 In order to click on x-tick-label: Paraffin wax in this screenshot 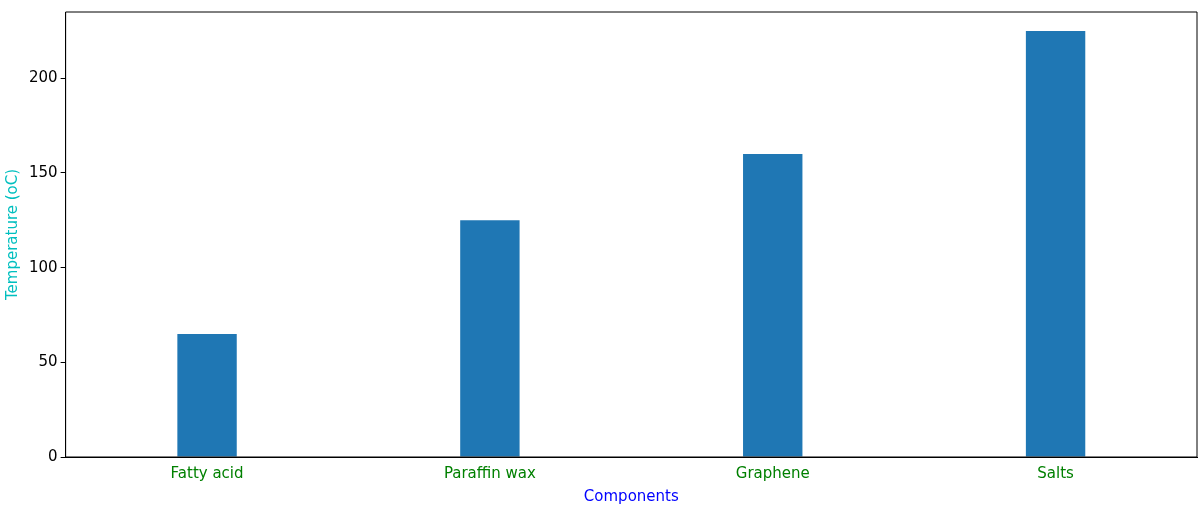, I will do `click(490, 472)`.